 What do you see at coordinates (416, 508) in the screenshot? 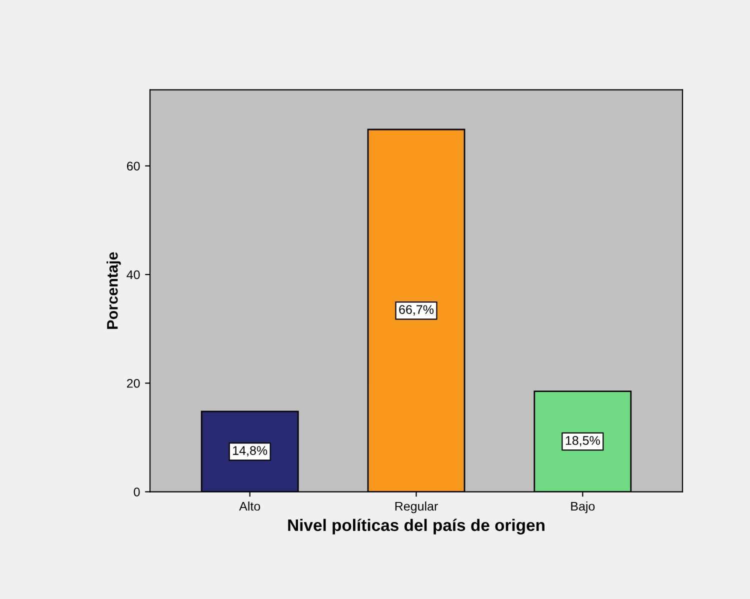
I see `x-tick-label: Regular` at bounding box center [416, 508].